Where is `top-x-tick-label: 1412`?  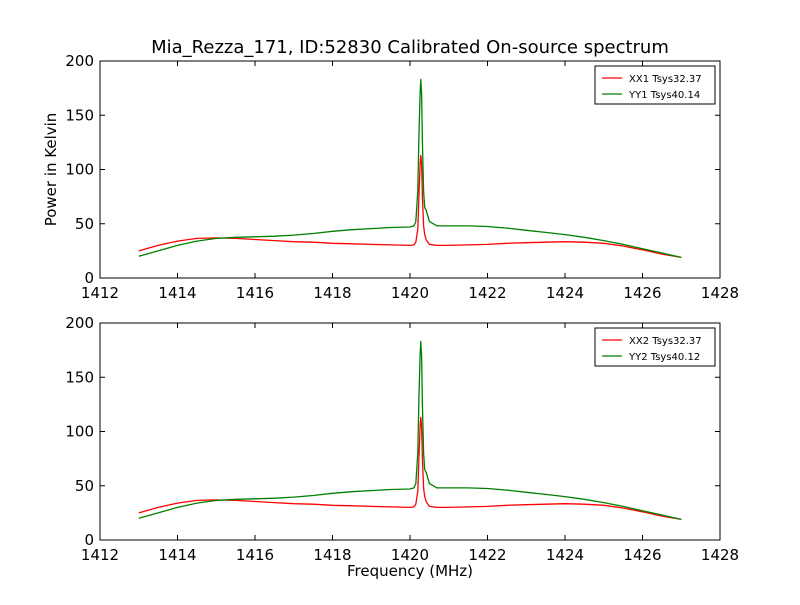
top-x-tick-label: 1412 is located at coordinates (100, 293).